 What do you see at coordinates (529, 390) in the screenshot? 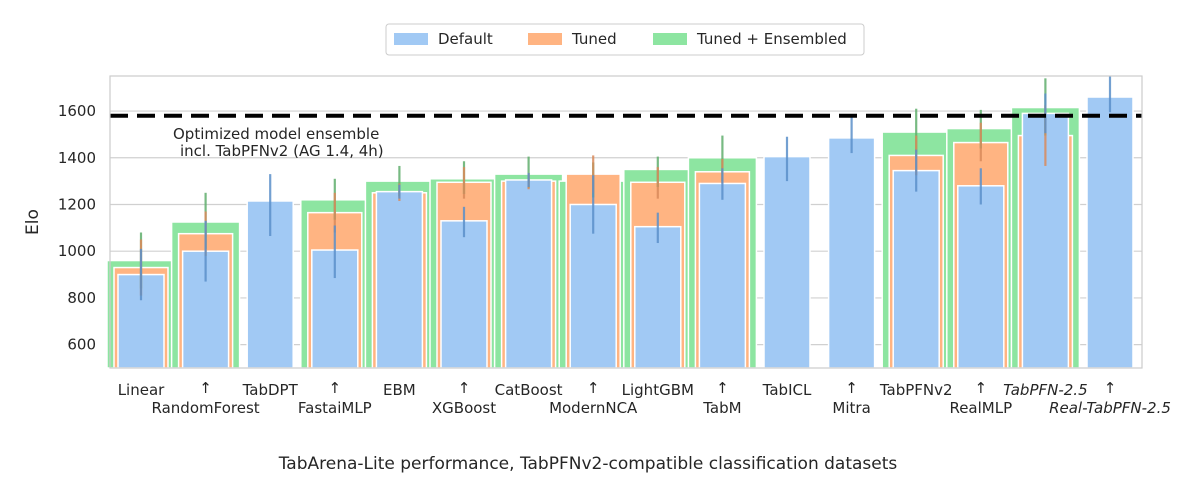
I see `x-tick-label: CatBoost` at bounding box center [529, 390].